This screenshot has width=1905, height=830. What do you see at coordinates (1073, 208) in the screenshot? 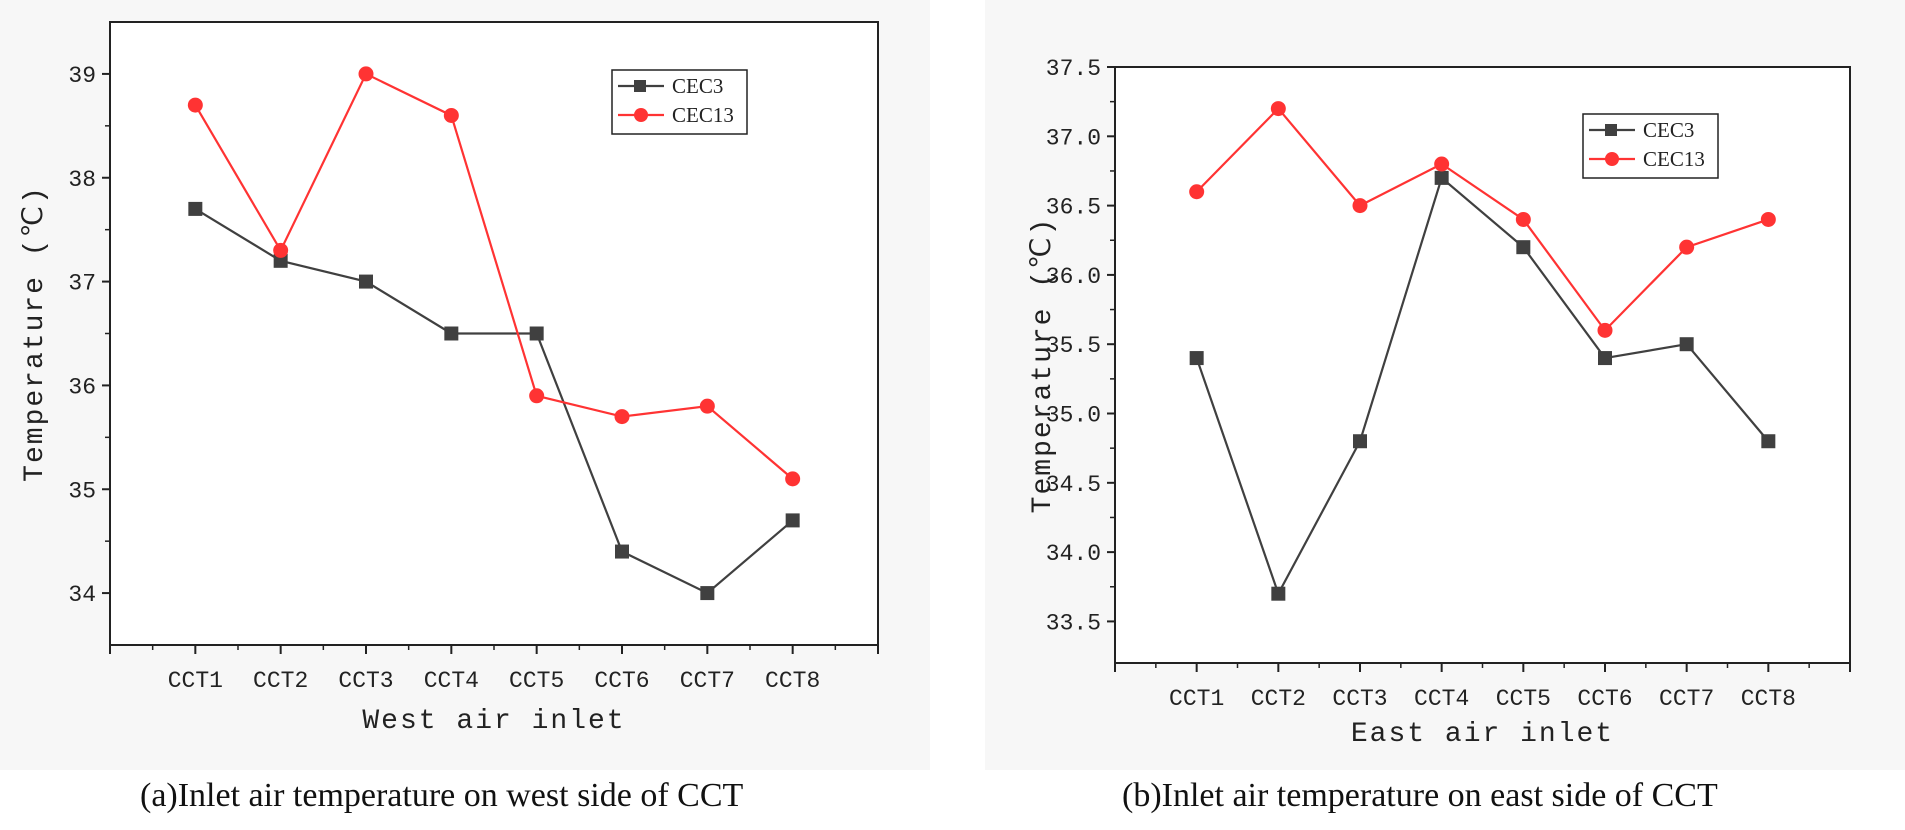
I see `y-tick-label: 36.5` at bounding box center [1073, 208].